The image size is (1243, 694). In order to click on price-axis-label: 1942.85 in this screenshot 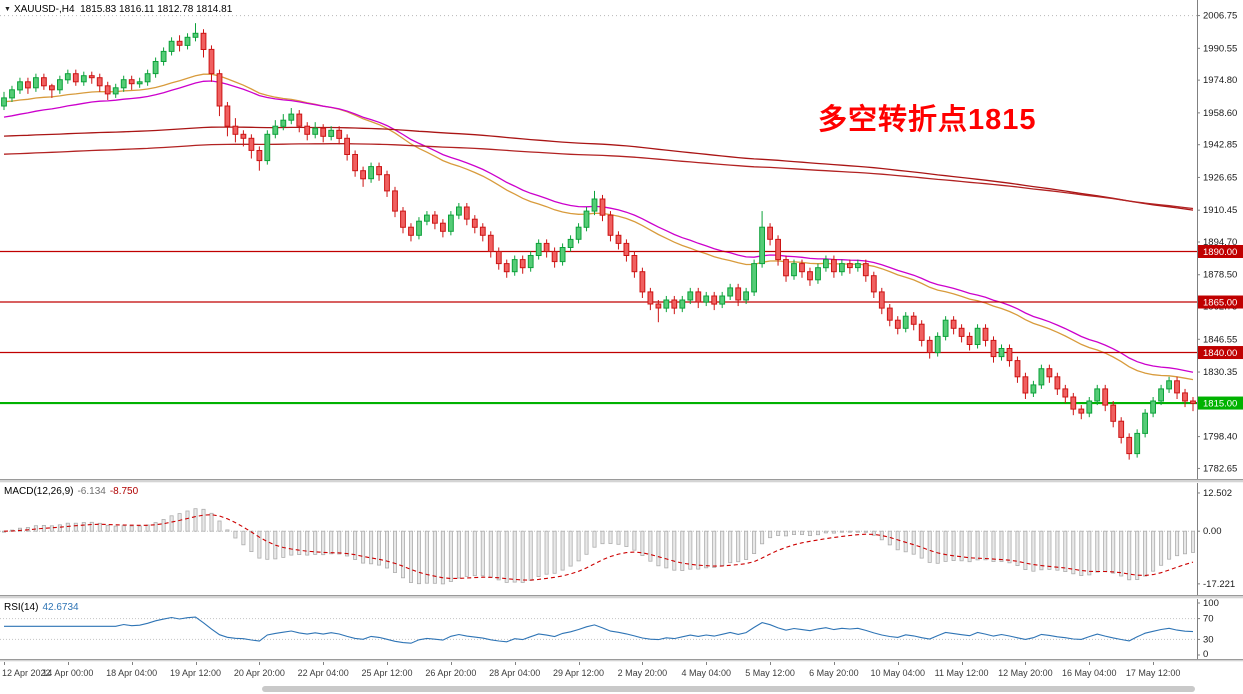, I will do `click(1220, 145)`.